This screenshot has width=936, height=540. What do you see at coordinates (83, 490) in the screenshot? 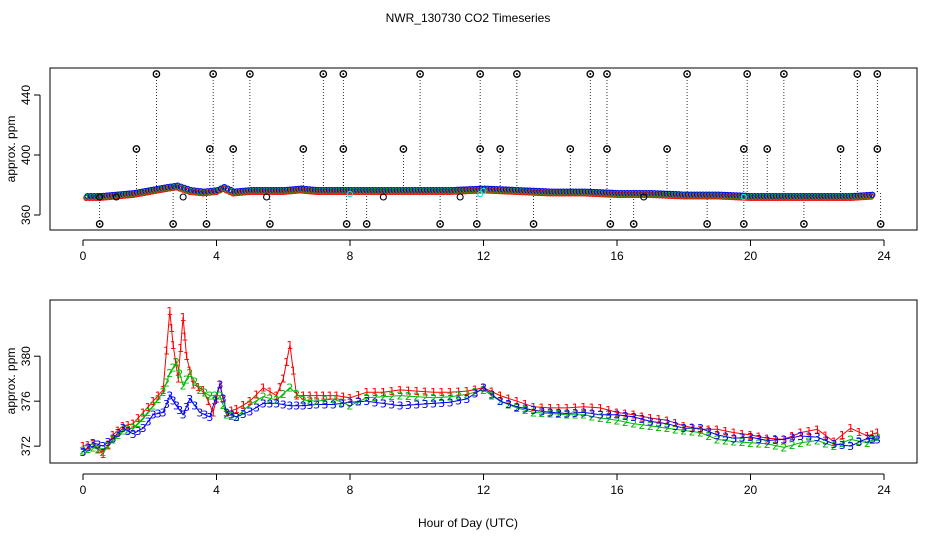
I see `bottom-x-tick-label: 0` at bounding box center [83, 490].